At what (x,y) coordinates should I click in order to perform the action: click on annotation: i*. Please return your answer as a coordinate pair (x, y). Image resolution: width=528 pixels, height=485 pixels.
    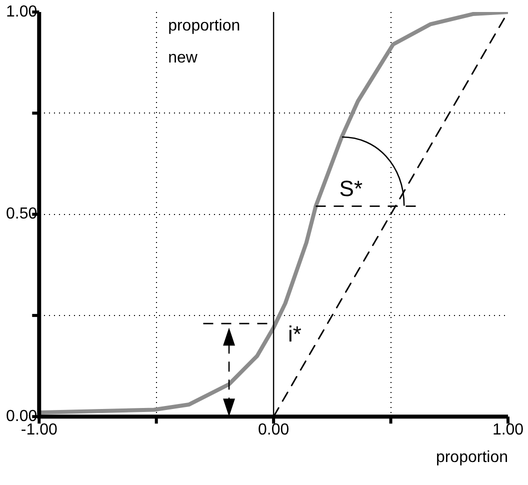
    Looking at the image, I should click on (295, 334).